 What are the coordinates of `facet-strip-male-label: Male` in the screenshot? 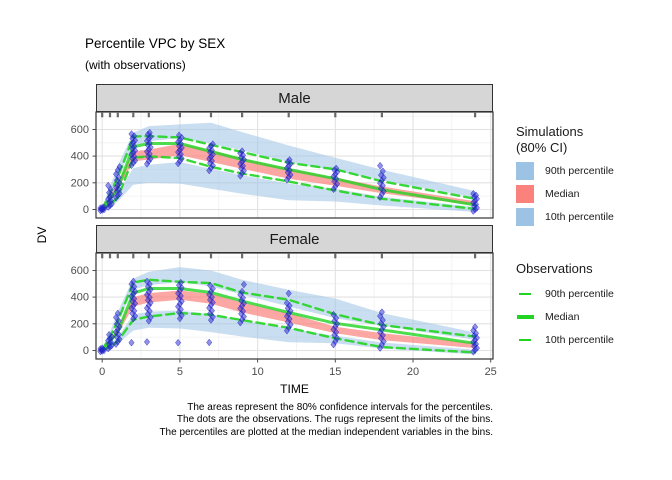 It's located at (294, 98).